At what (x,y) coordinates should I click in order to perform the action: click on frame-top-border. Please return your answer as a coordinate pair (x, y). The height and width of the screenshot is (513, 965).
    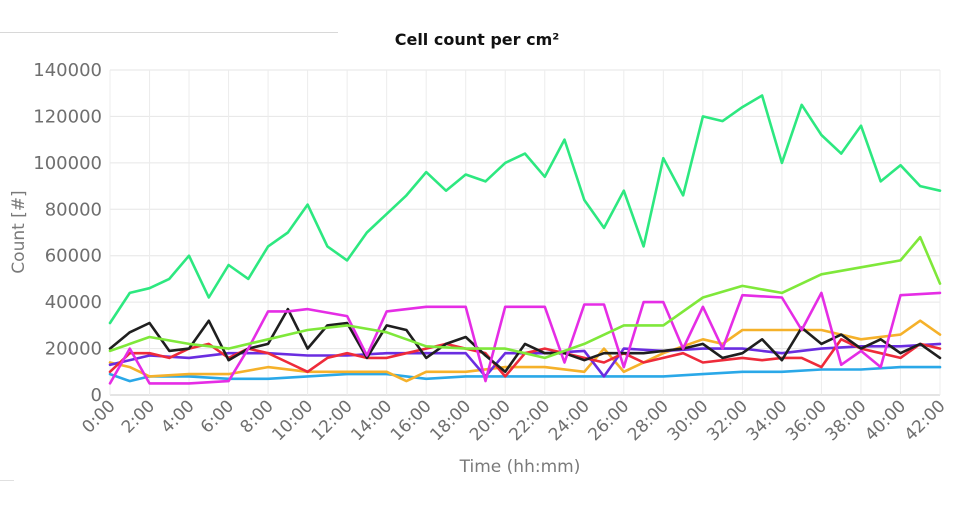
    Looking at the image, I should click on (169, 32).